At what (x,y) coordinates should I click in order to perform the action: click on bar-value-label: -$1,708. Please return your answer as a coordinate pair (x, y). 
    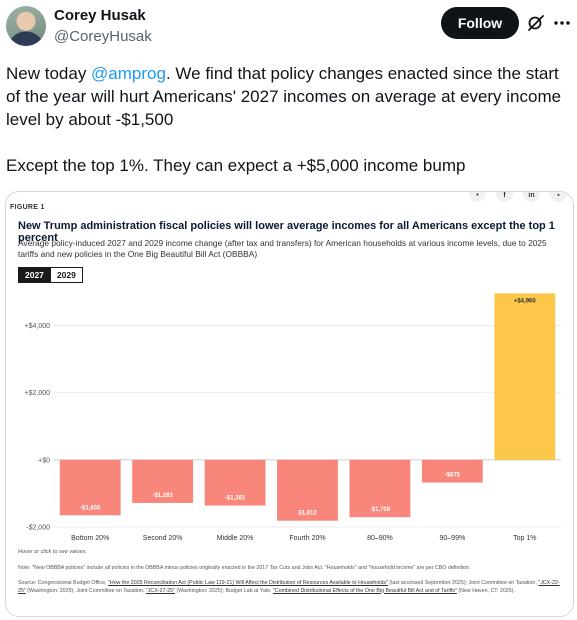
    Looking at the image, I should click on (380, 510).